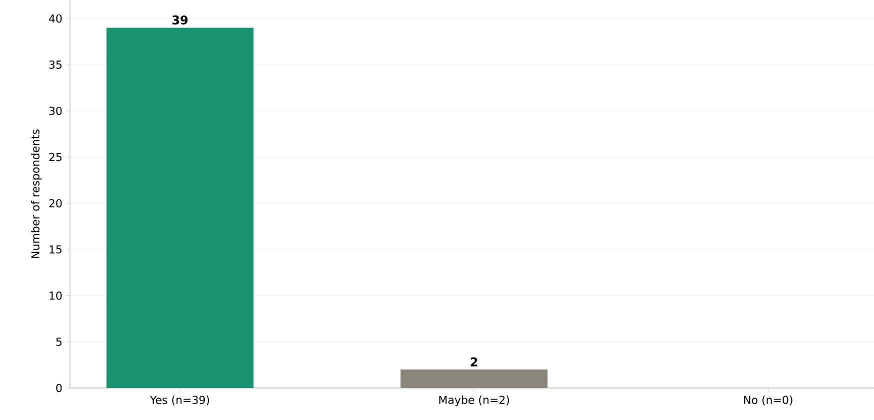 This screenshot has height=420, width=874. What do you see at coordinates (474, 401) in the screenshot?
I see `x-tick-label: Maybe (n=2)` at bounding box center [474, 401].